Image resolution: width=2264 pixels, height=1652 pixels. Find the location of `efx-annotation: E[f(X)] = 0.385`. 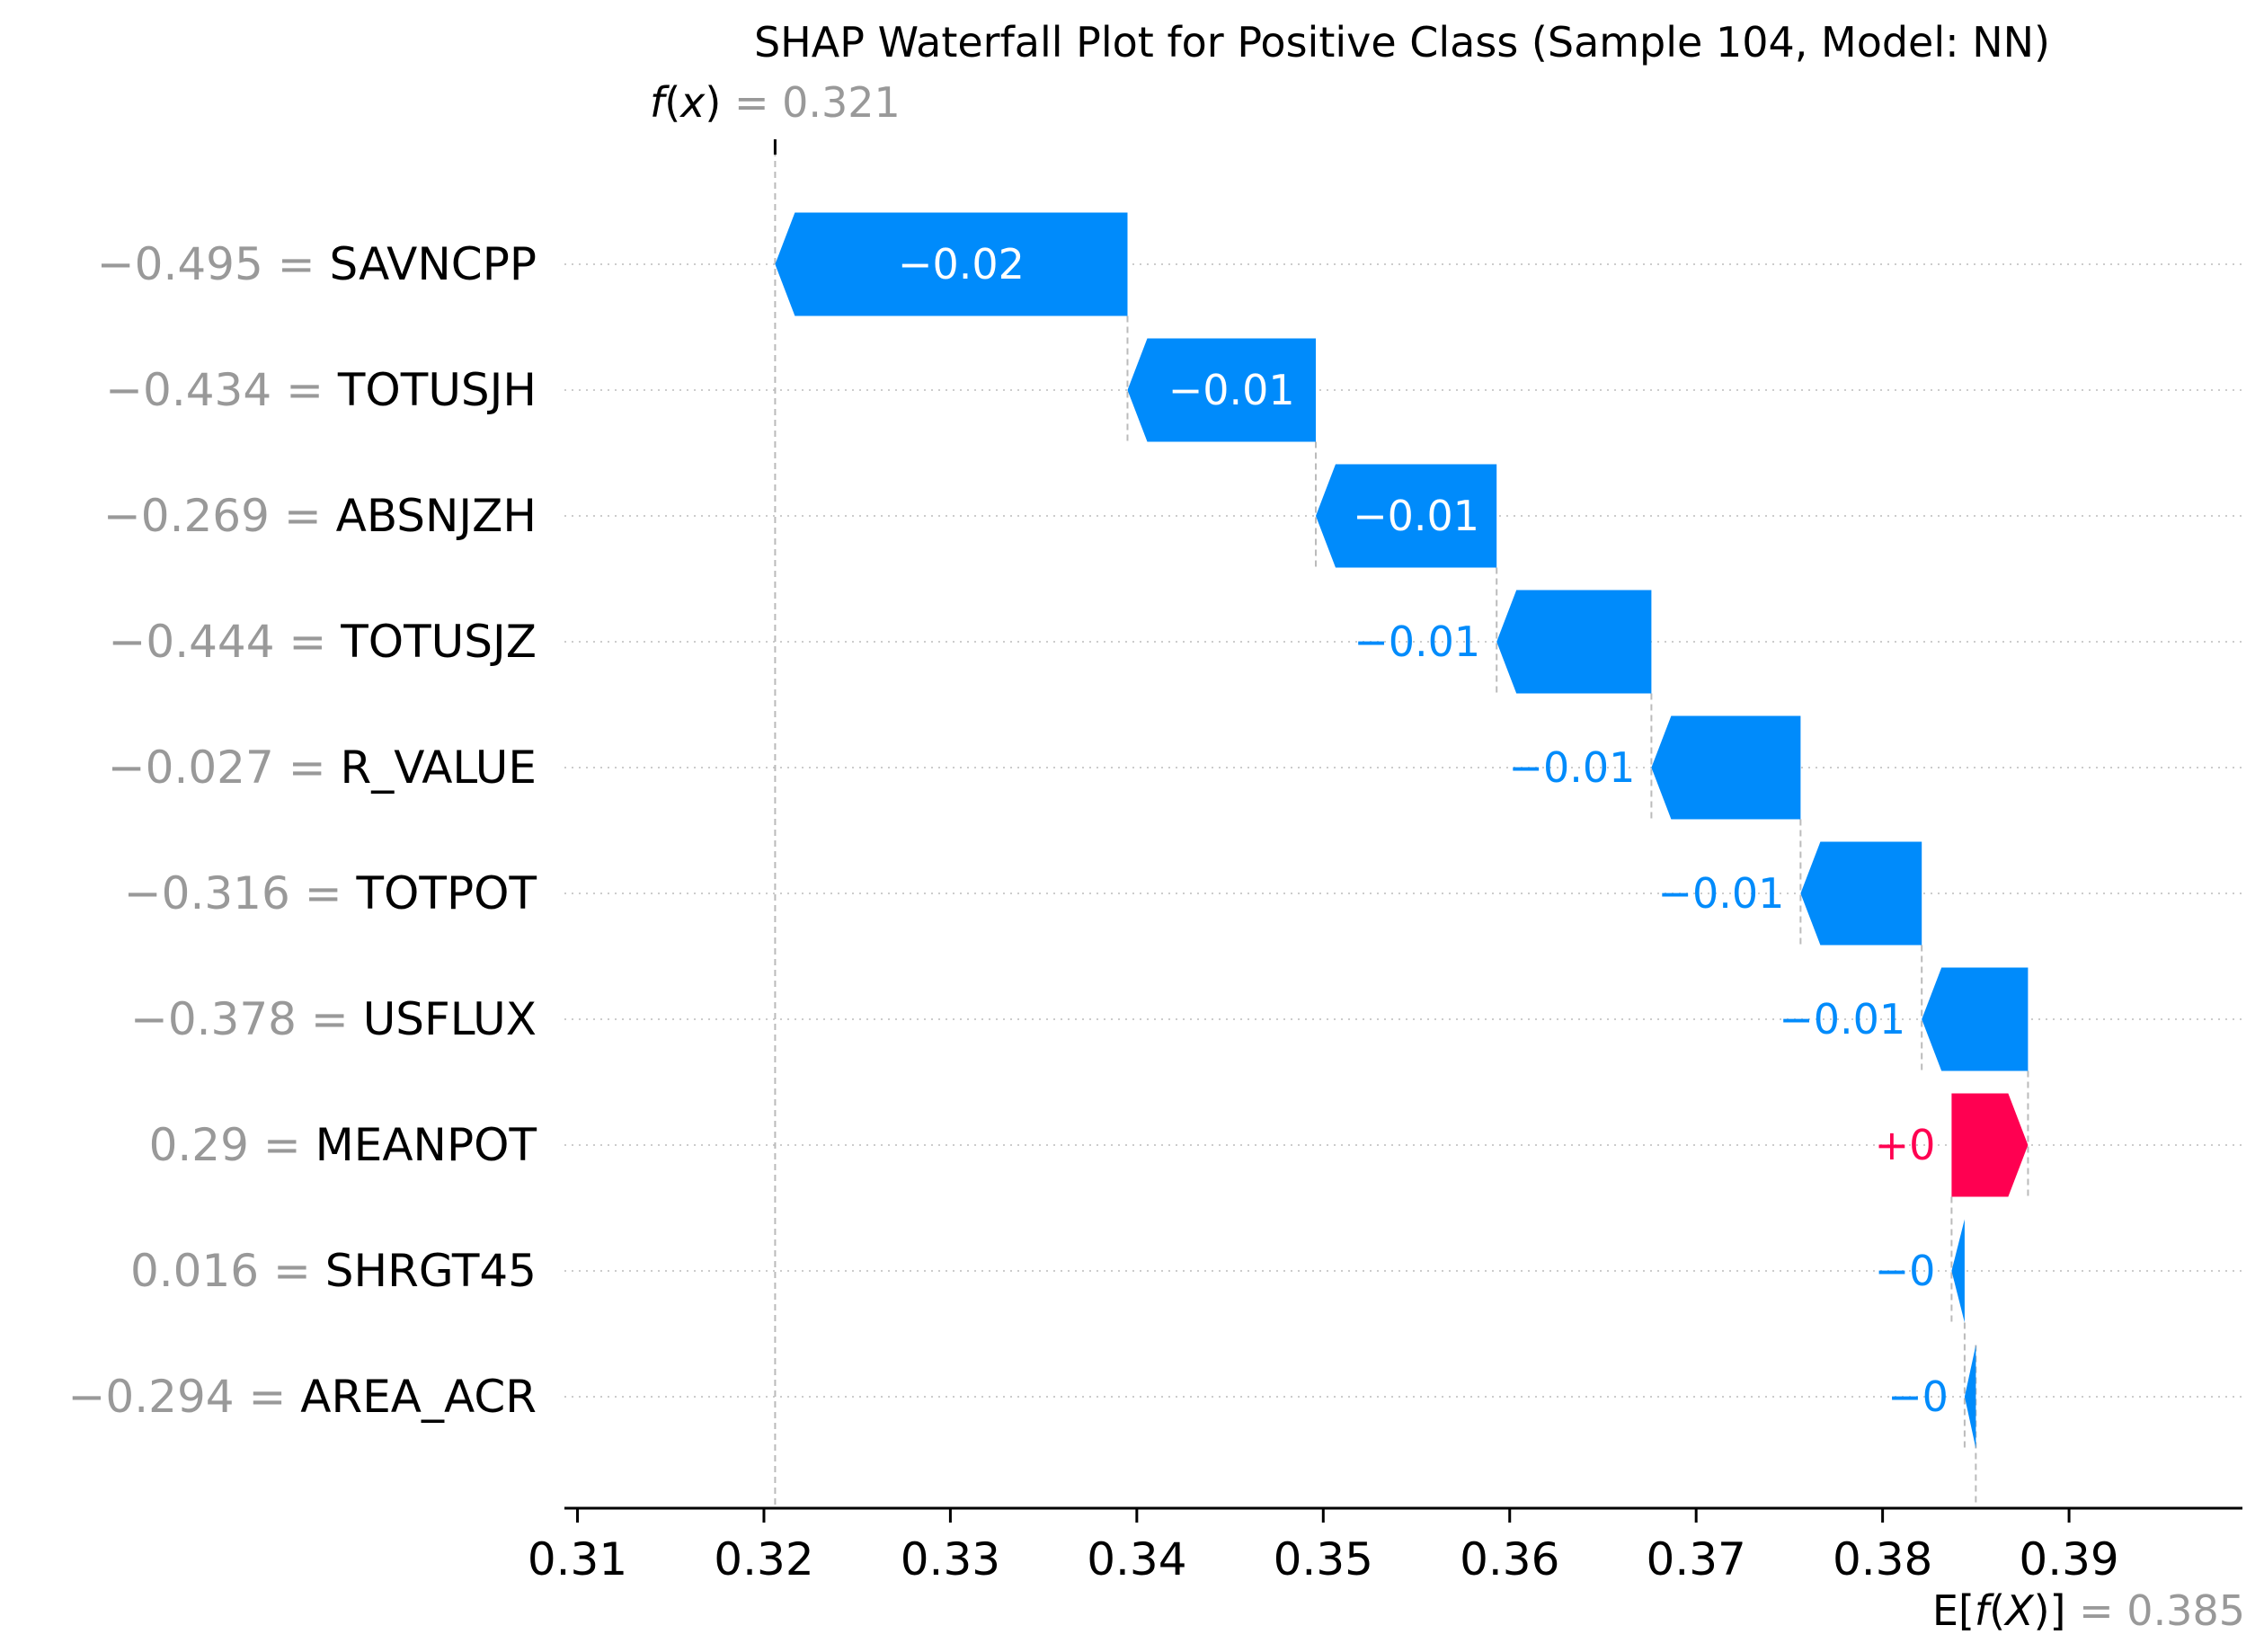

efx-annotation: E[f(X)] = 0.385 is located at coordinates (2088, 1610).